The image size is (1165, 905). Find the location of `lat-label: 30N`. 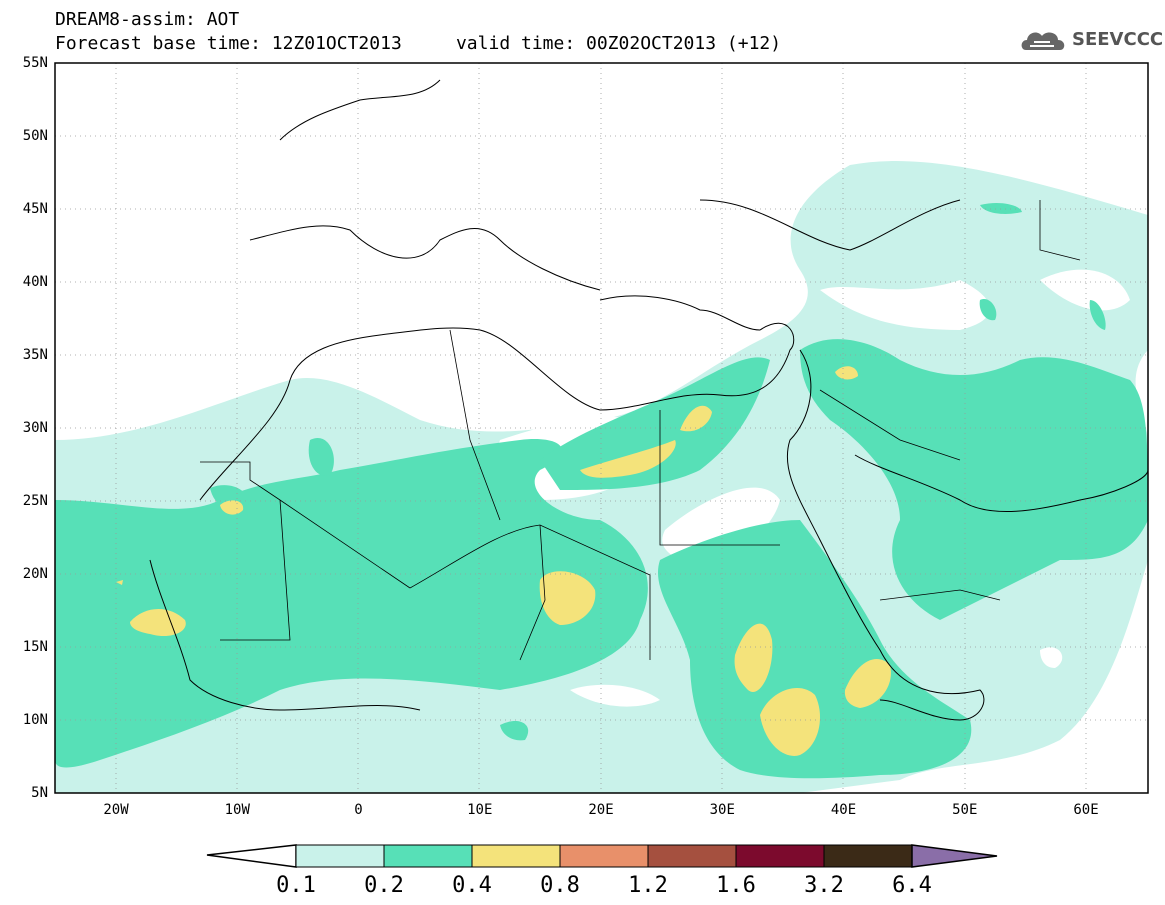

lat-label: 30N is located at coordinates (35, 428).